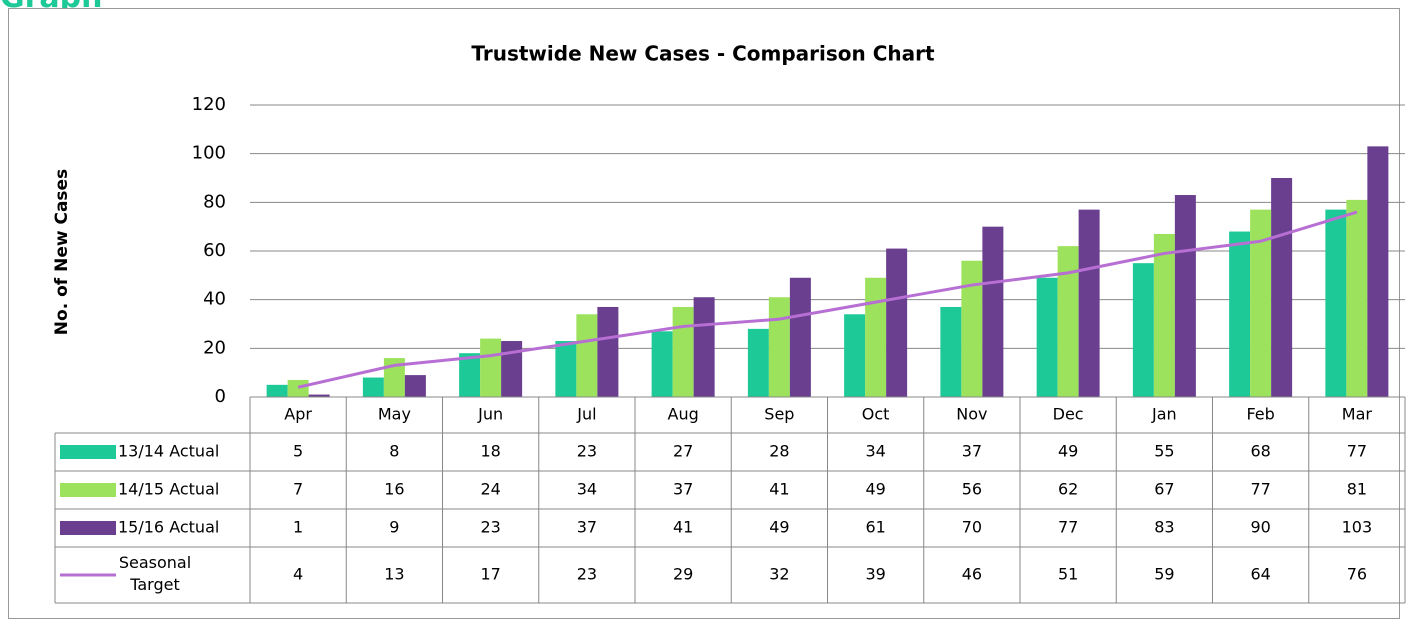 This screenshot has height=624, width=1408. Describe the element at coordinates (1260, 451) in the screenshot. I see `table-value: 68` at that location.